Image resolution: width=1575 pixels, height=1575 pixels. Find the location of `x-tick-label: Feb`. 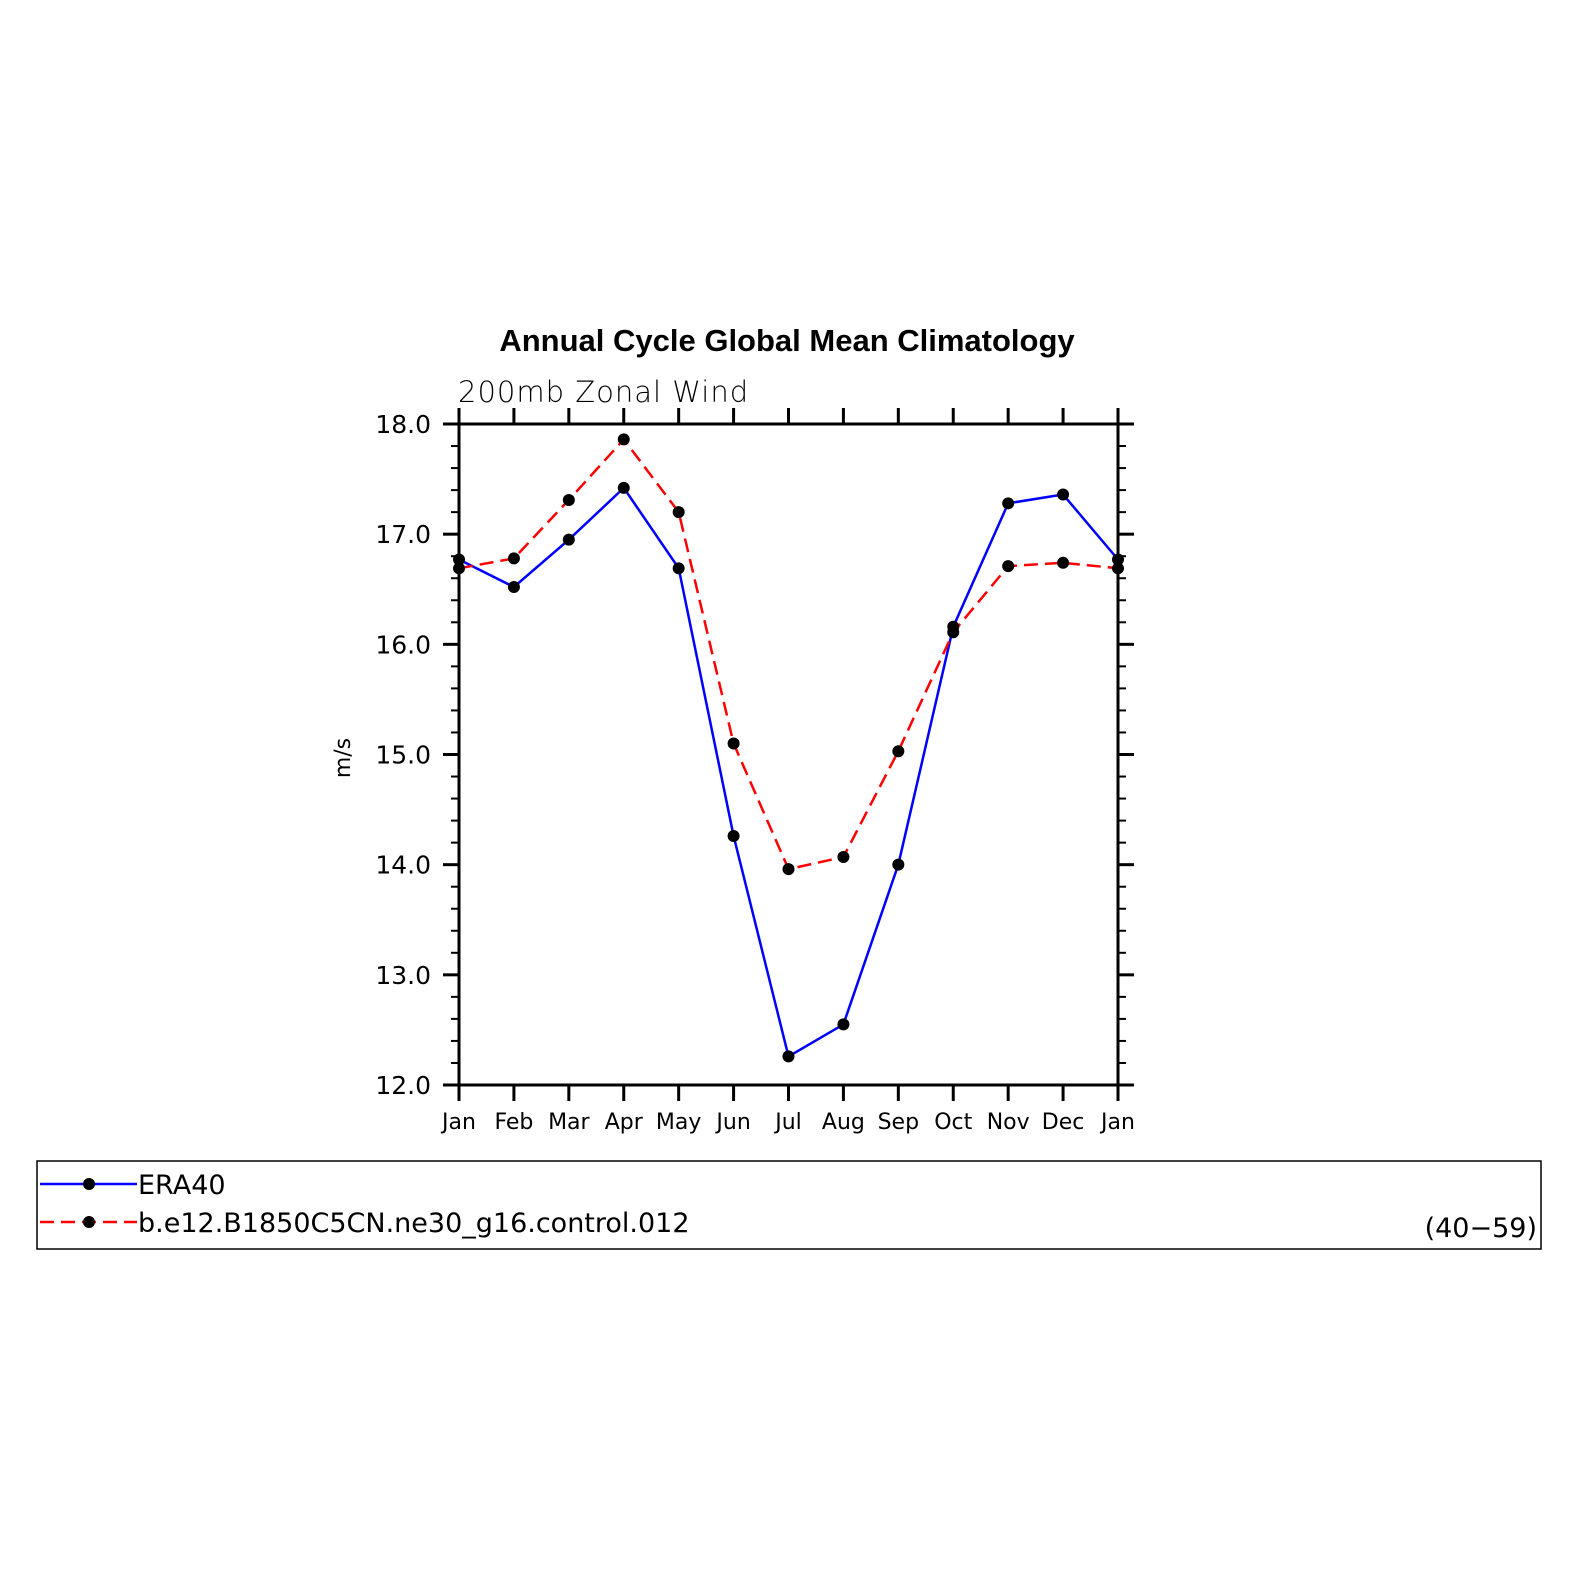

x-tick-label: Feb is located at coordinates (513, 1122).